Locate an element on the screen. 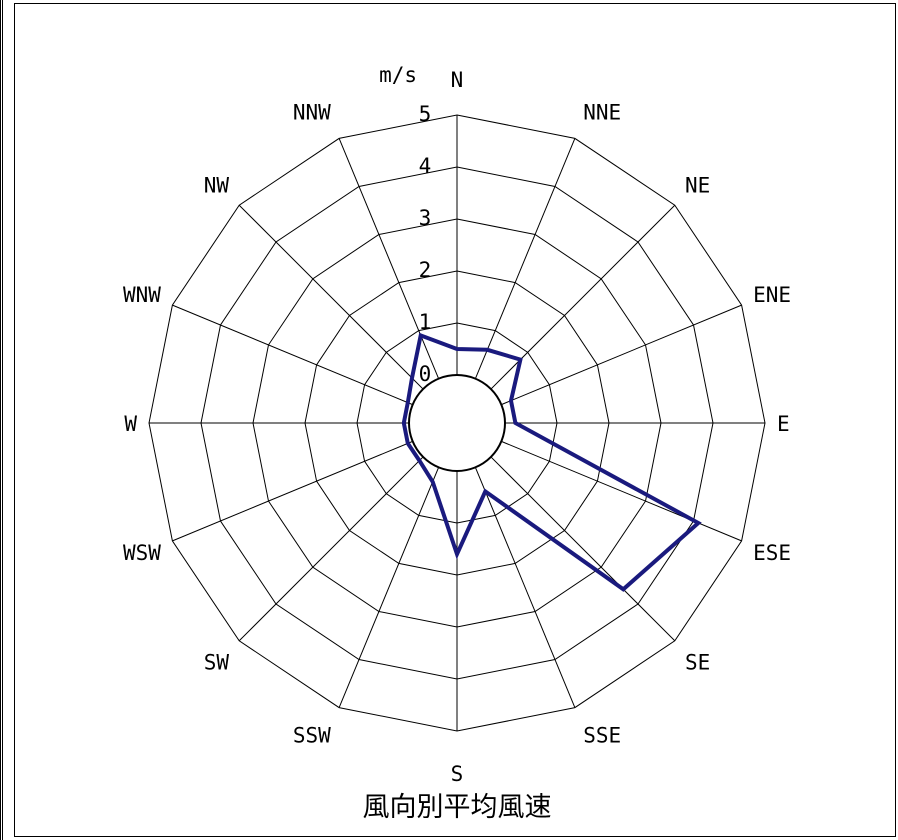 This screenshot has width=898, height=840. spoke-wnw is located at coordinates (292, 355).